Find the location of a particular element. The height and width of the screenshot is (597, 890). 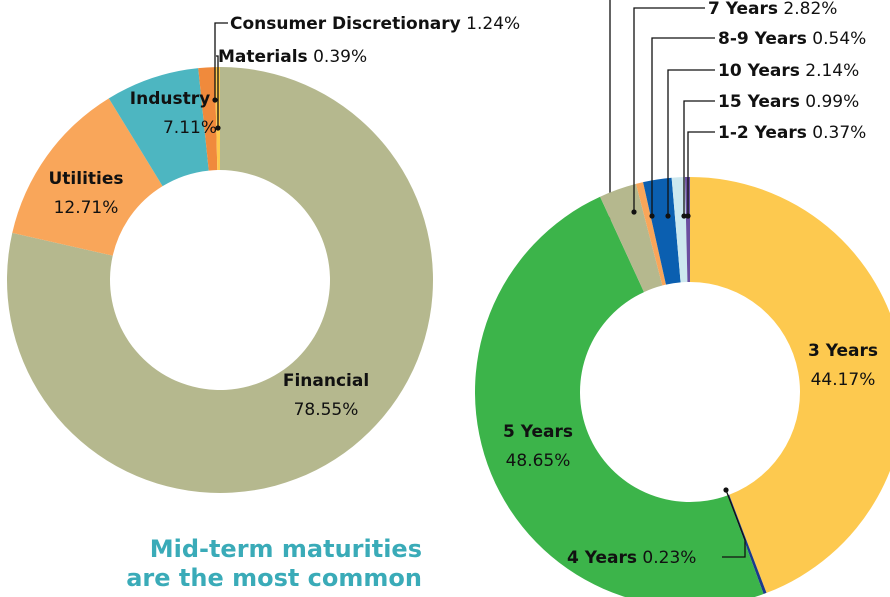

slice-label: 10 Years 2.14% is located at coordinates (788, 71).